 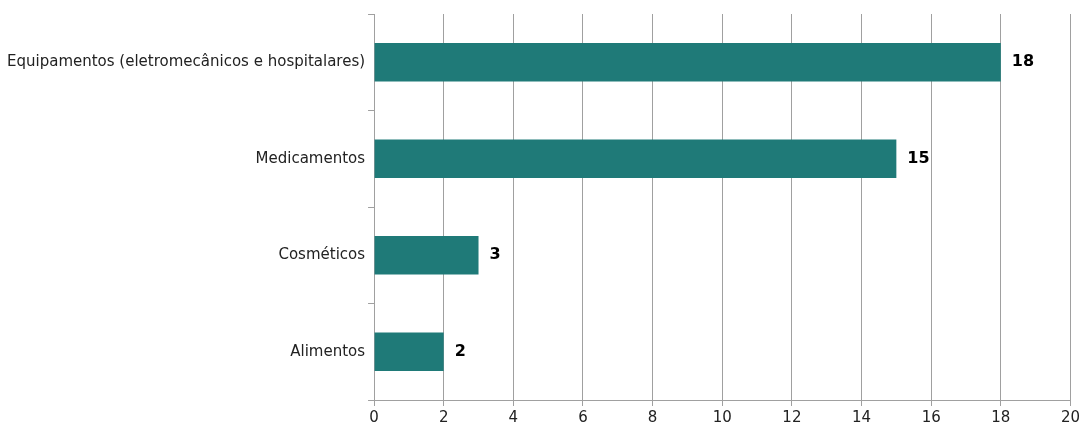 I want to click on x-tick-label: 4, so click(x=513, y=416).